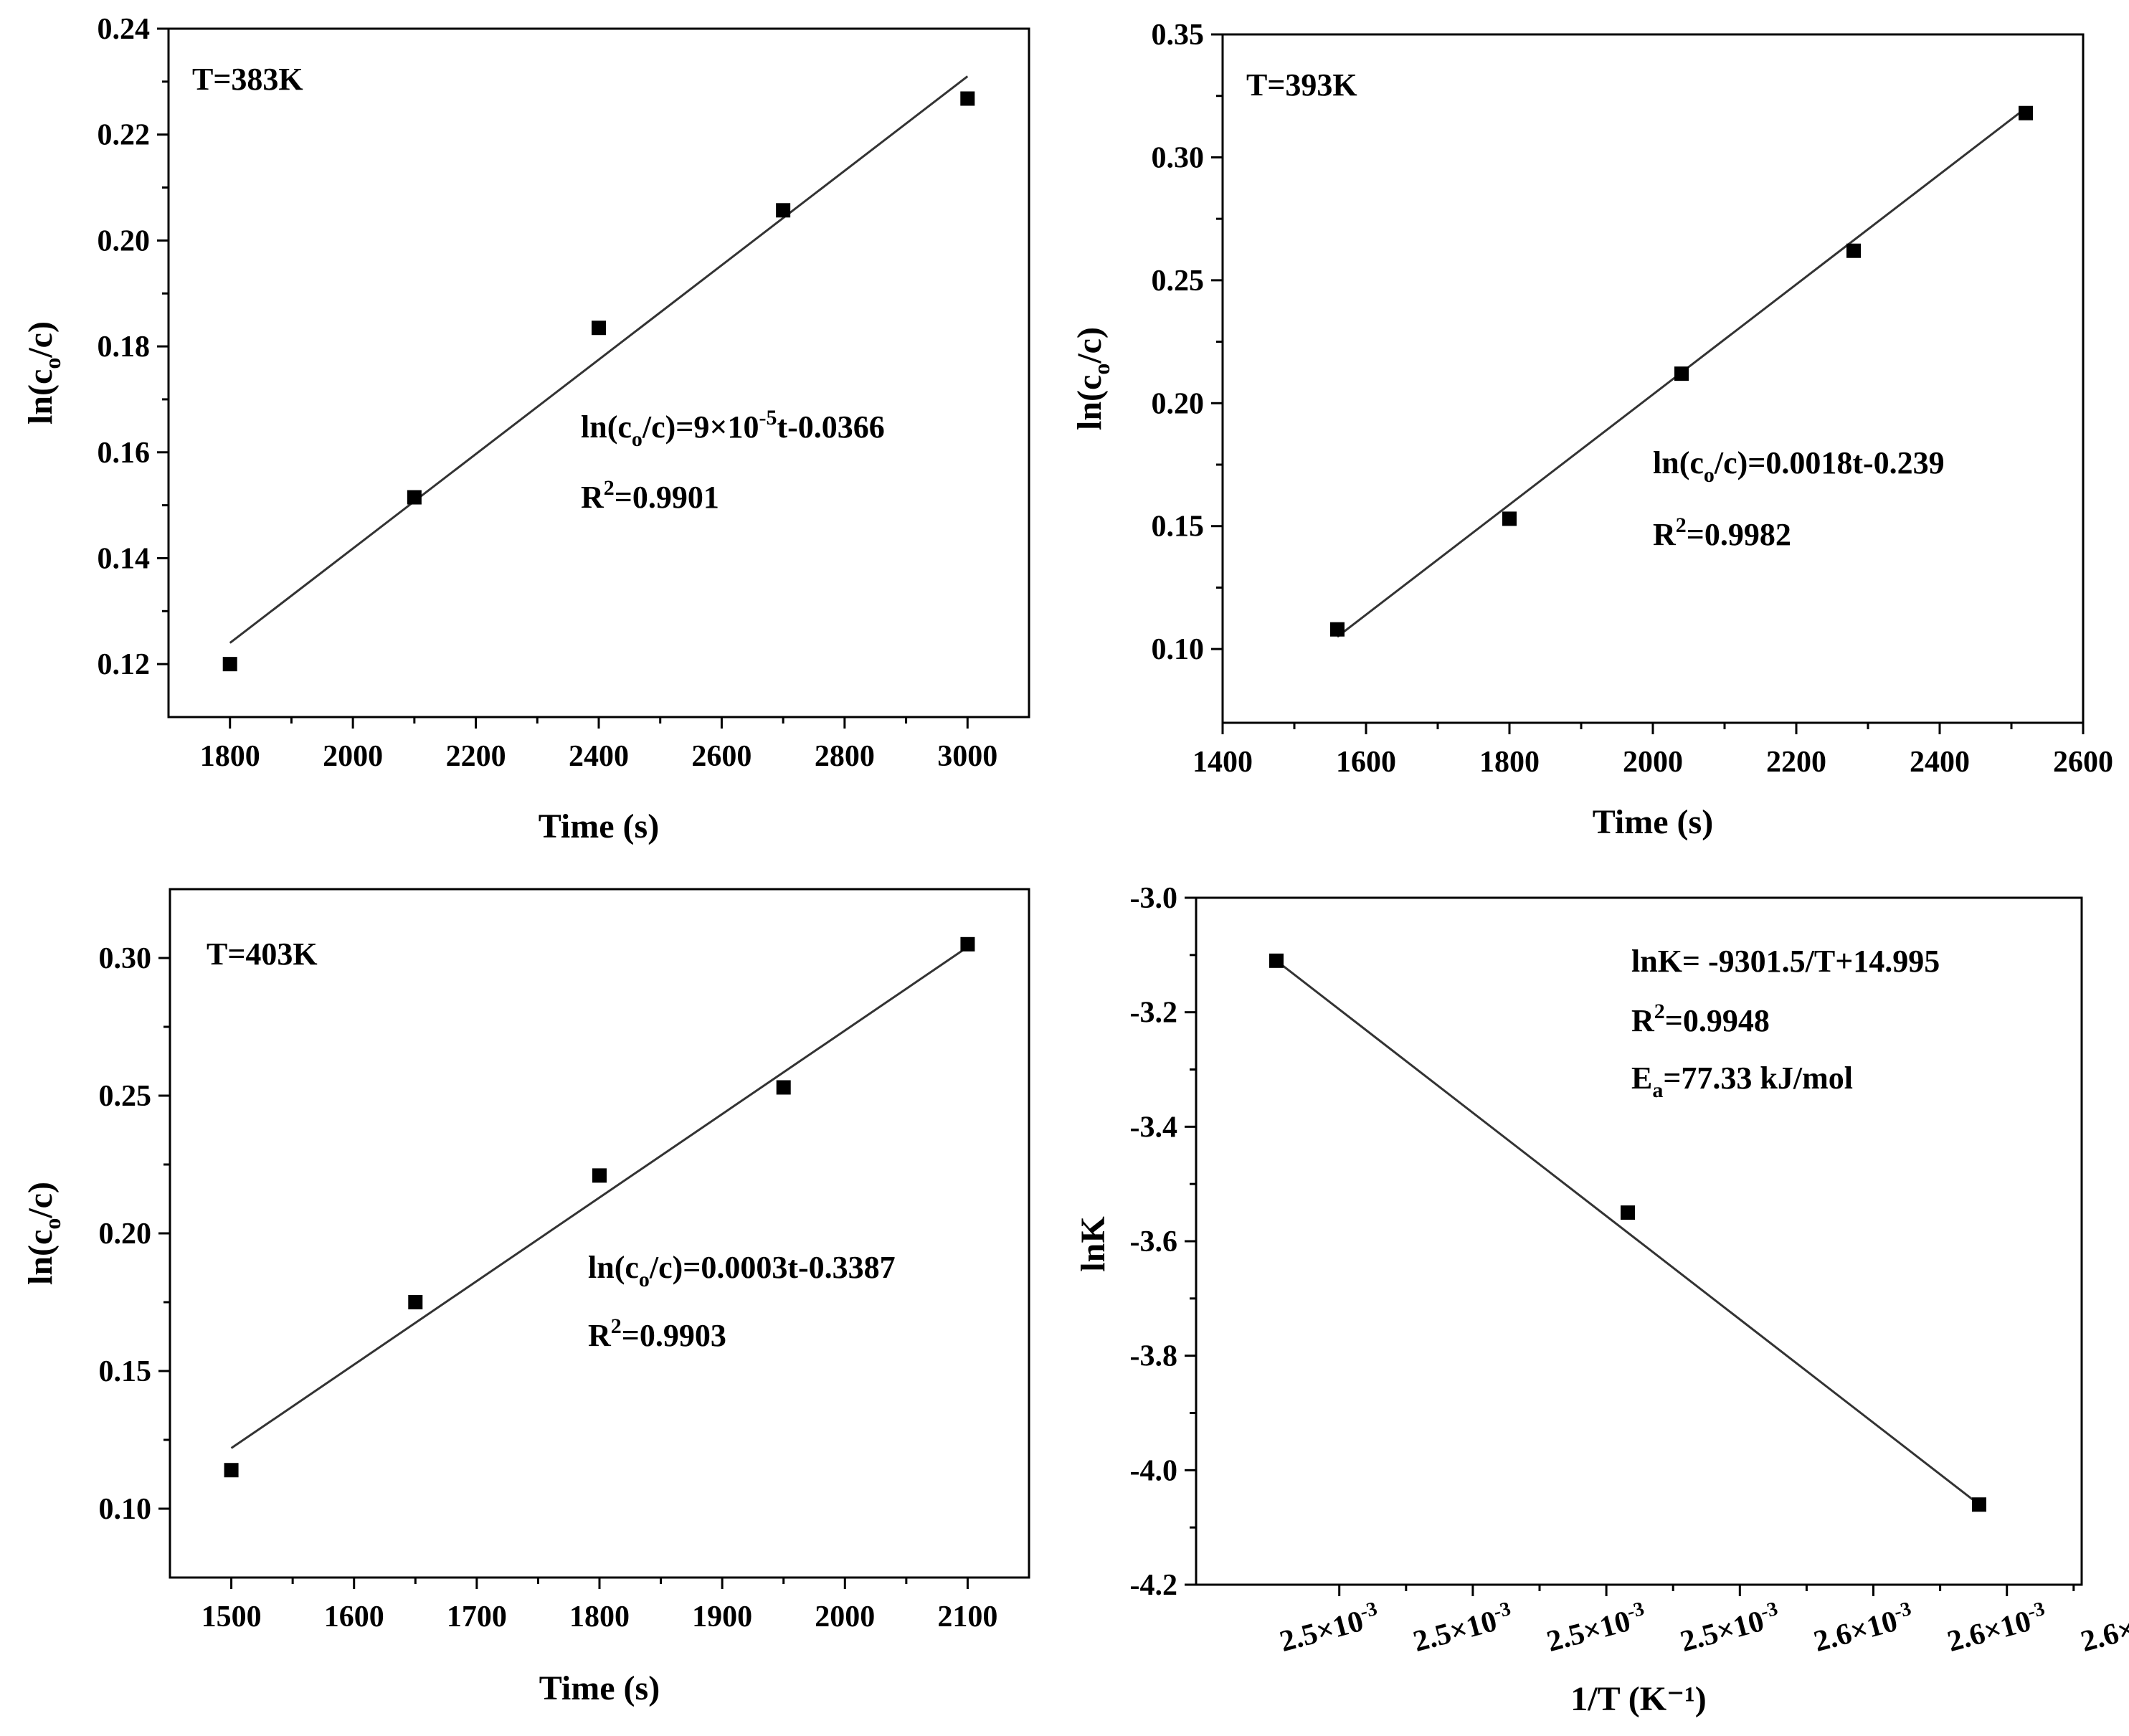 Image resolution: width=2129 pixels, height=1736 pixels. Describe the element at coordinates (124, 135) in the screenshot. I see `y-tick-label: 0.22` at that location.